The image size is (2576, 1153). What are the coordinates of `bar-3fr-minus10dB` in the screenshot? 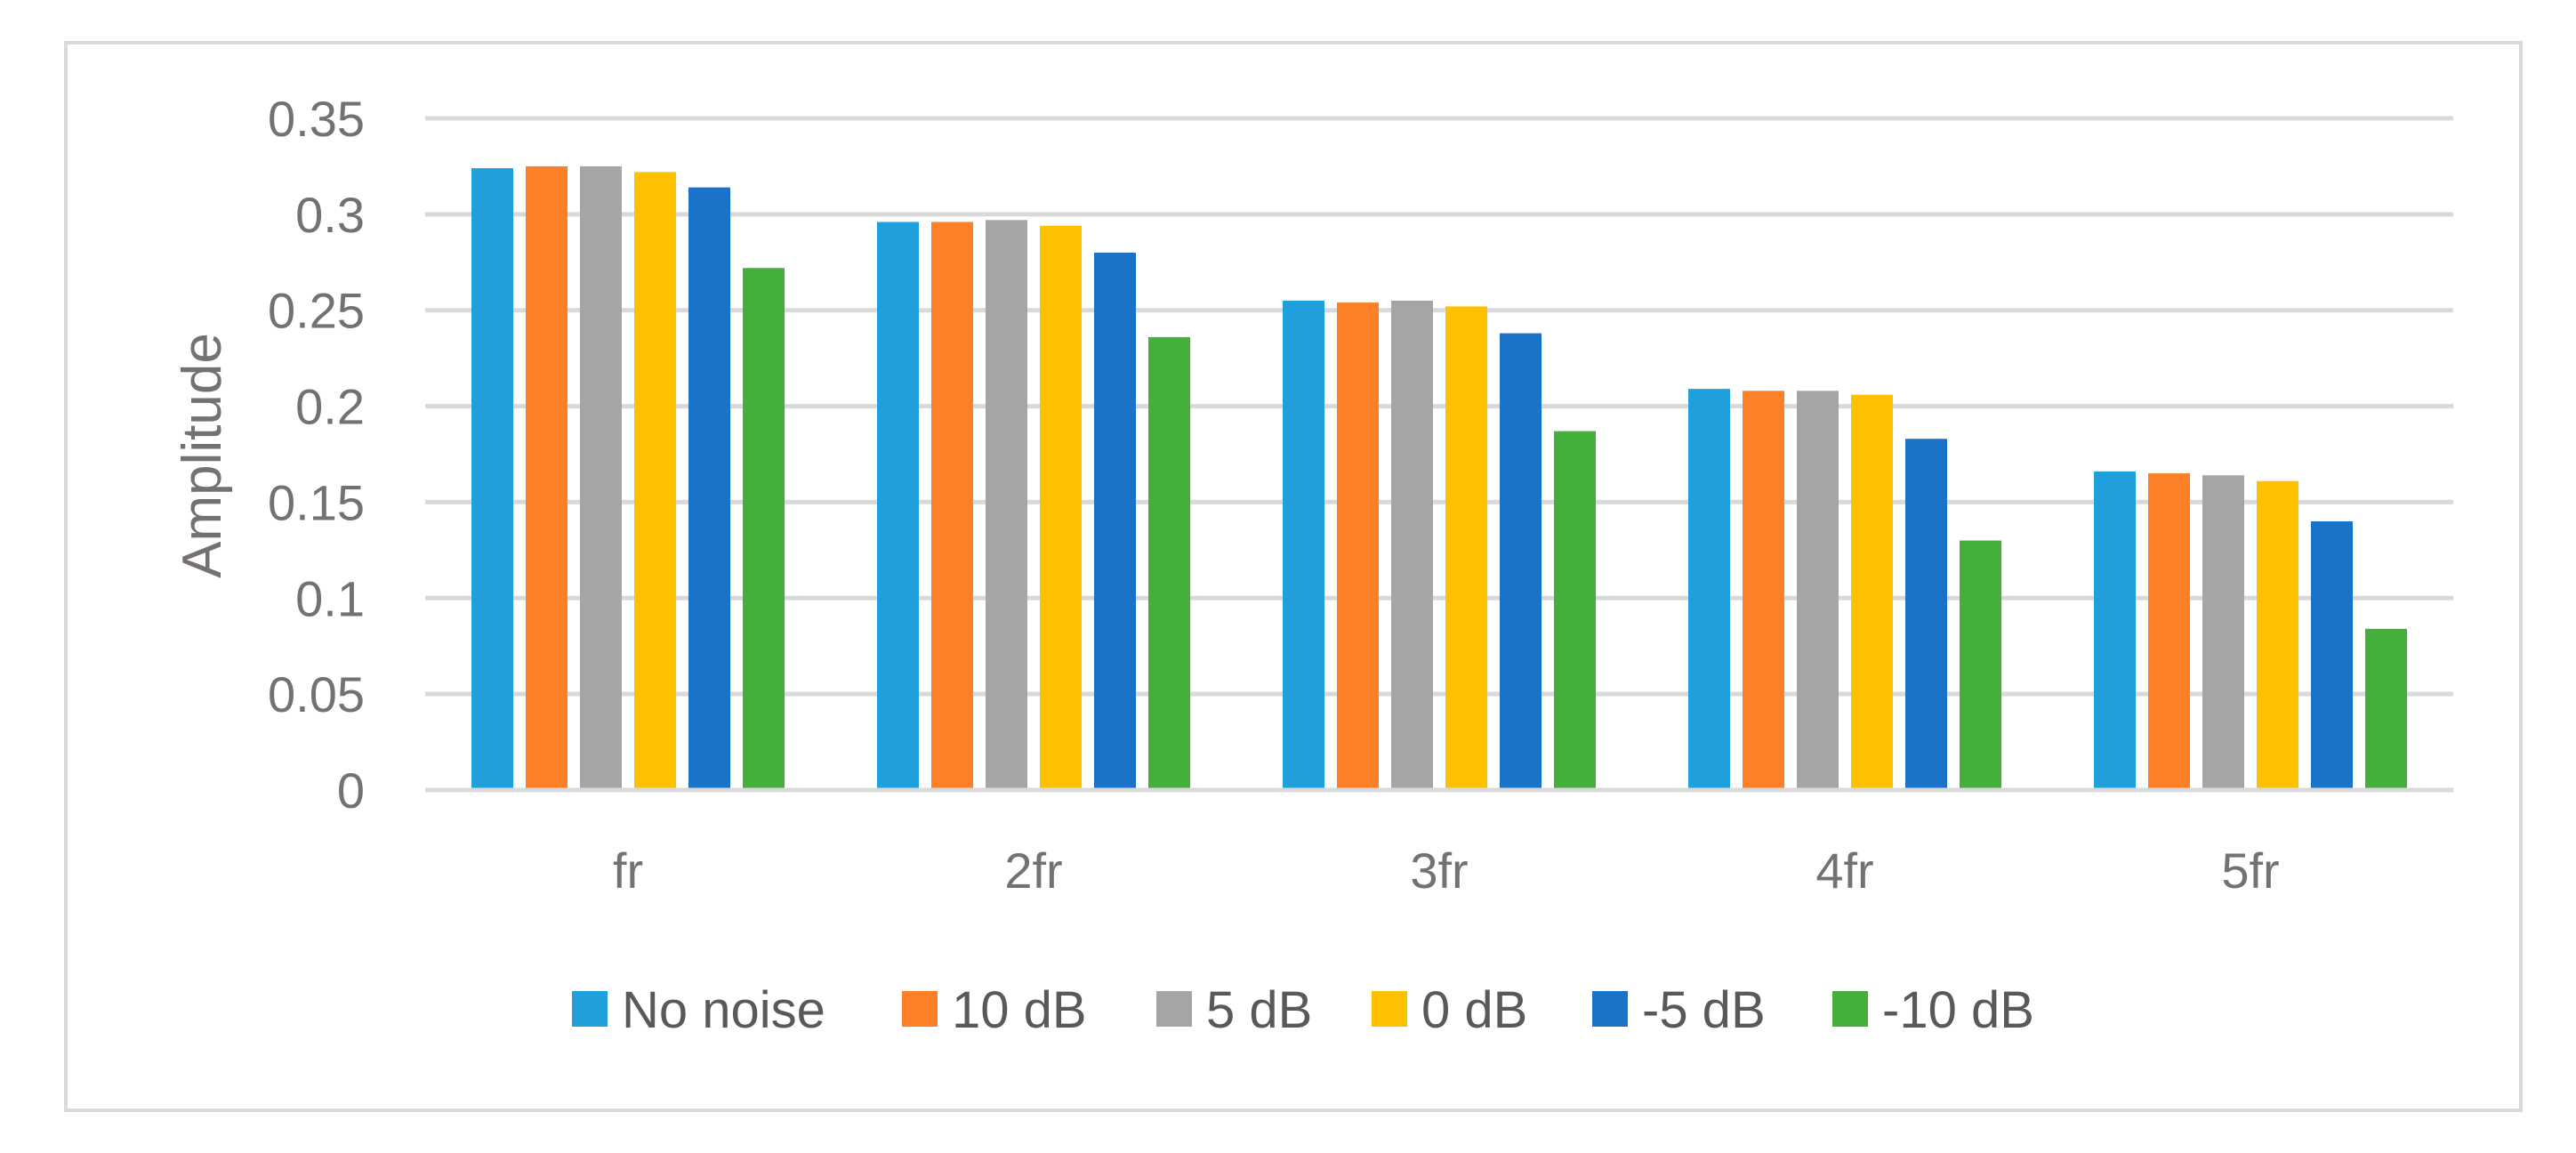 It's located at (1575, 611).